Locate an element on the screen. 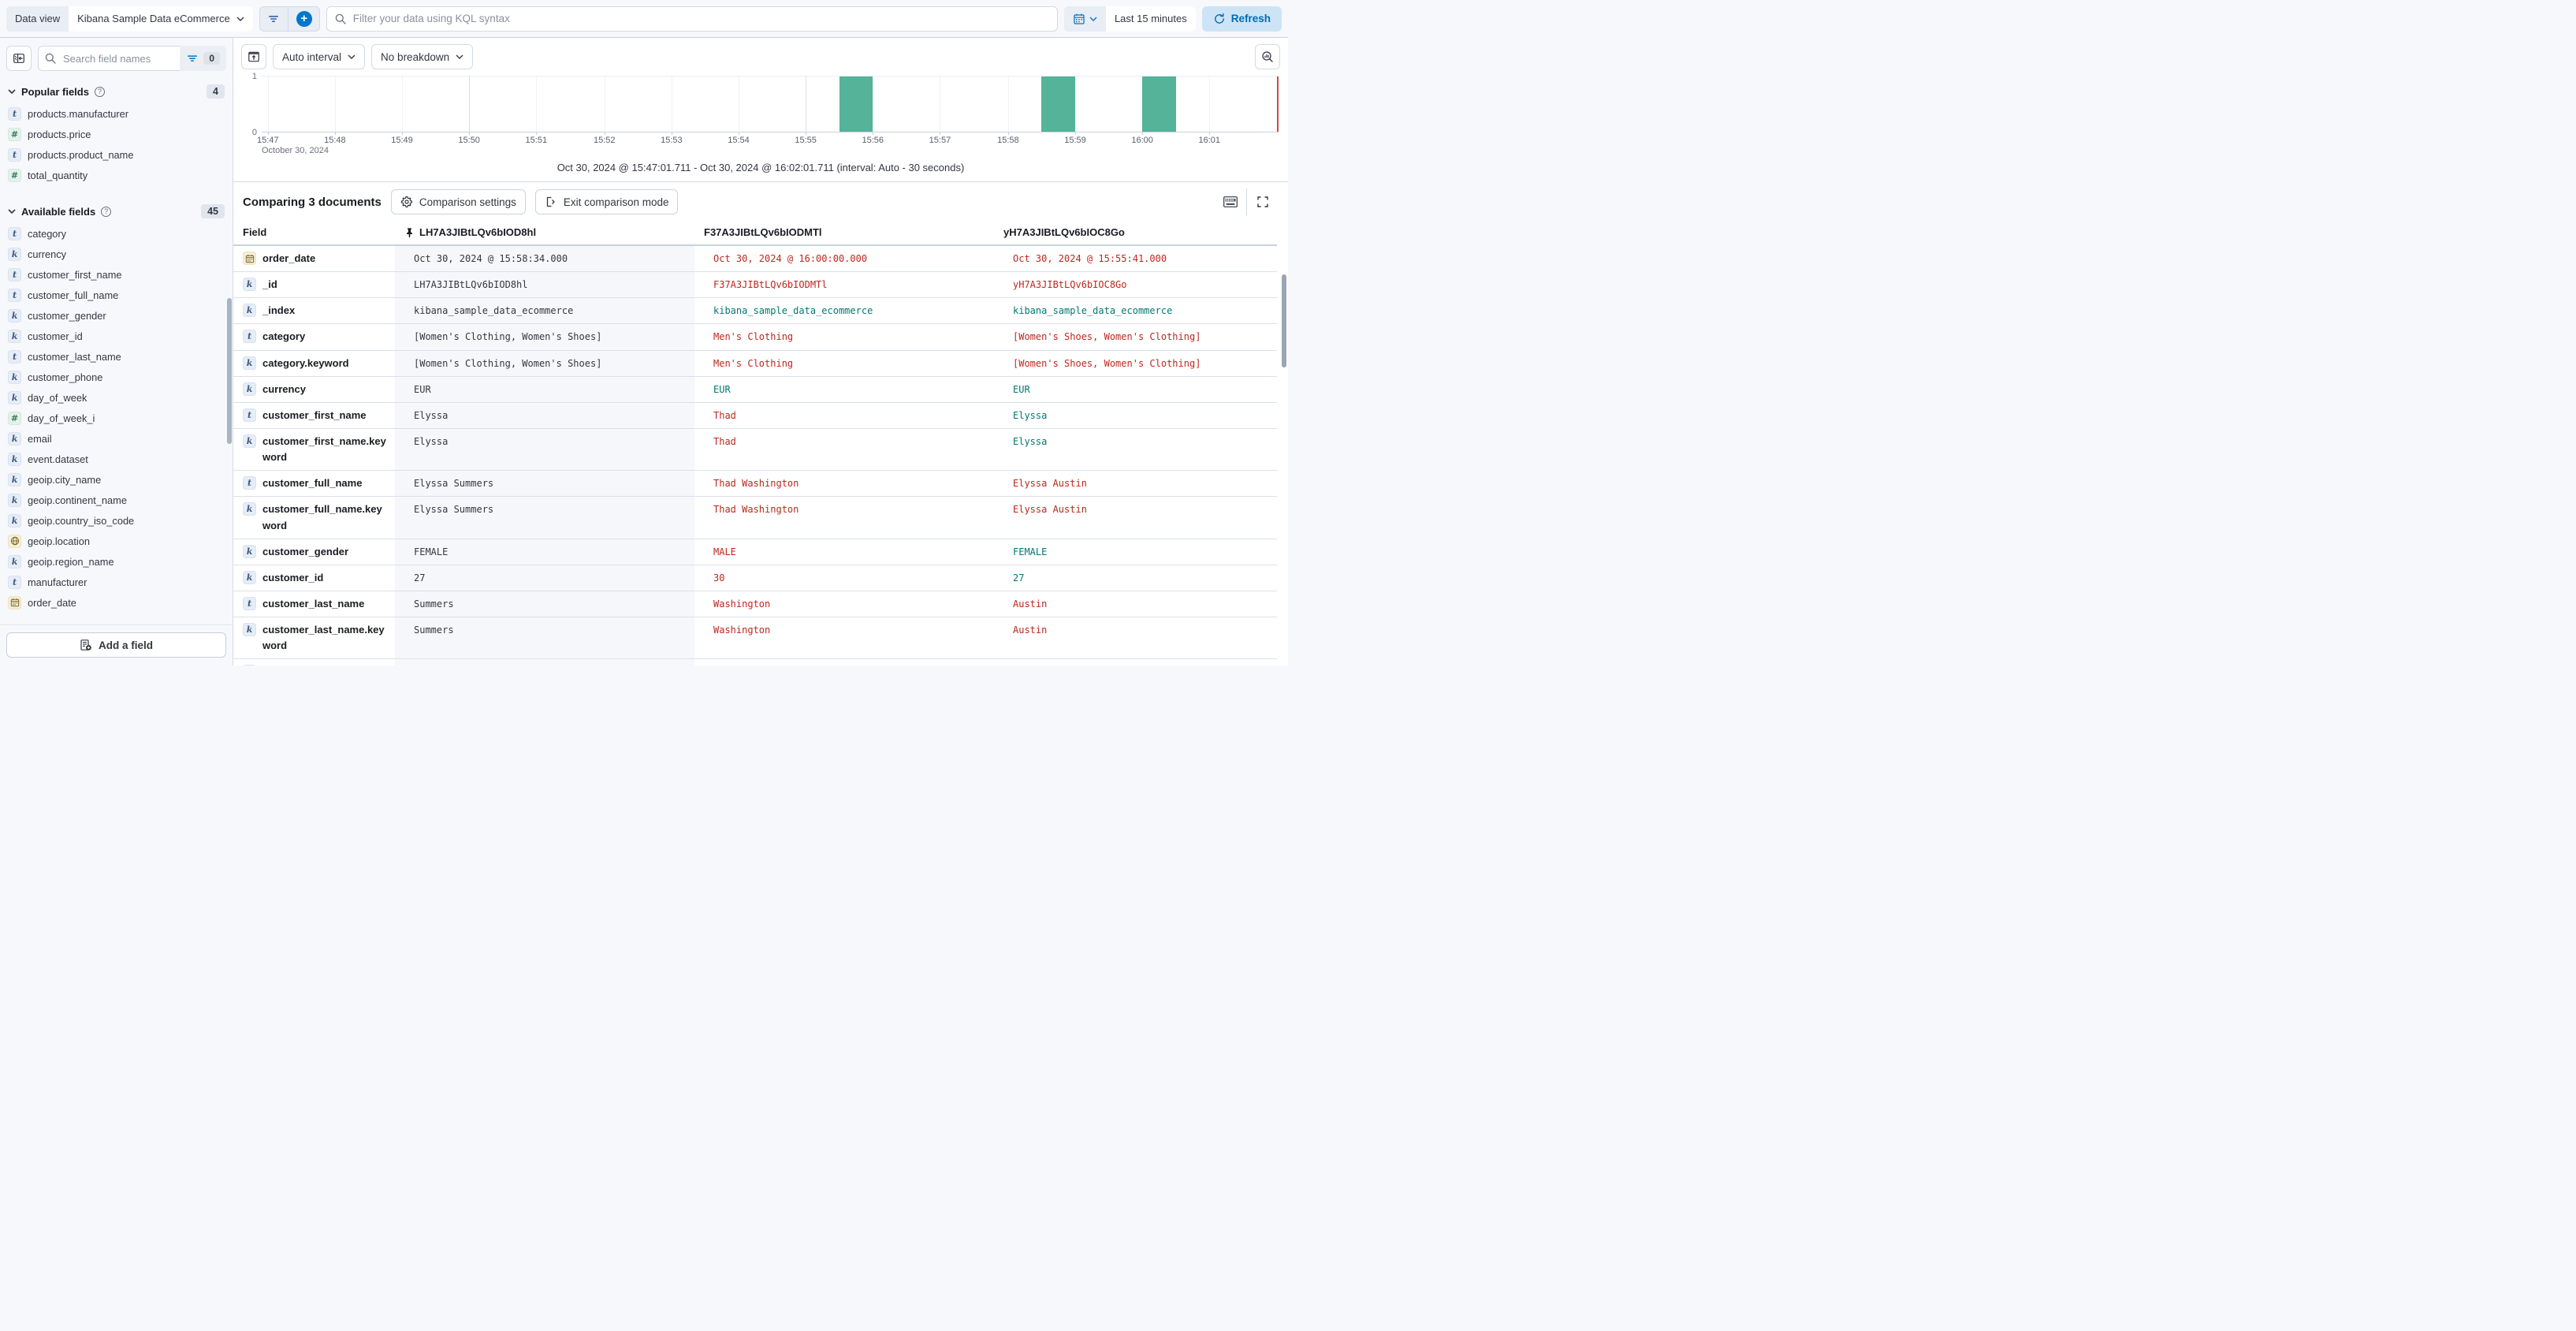 This screenshot has height=1331, width=2576. field-cell: t customer_last_name is located at coordinates (314, 604).